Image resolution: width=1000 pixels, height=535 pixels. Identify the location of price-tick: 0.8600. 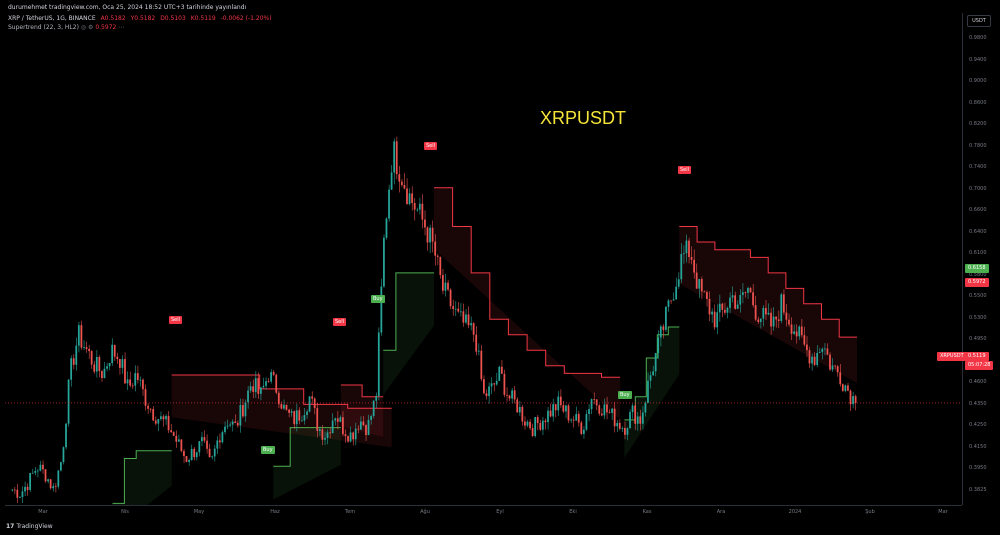
(978, 102).